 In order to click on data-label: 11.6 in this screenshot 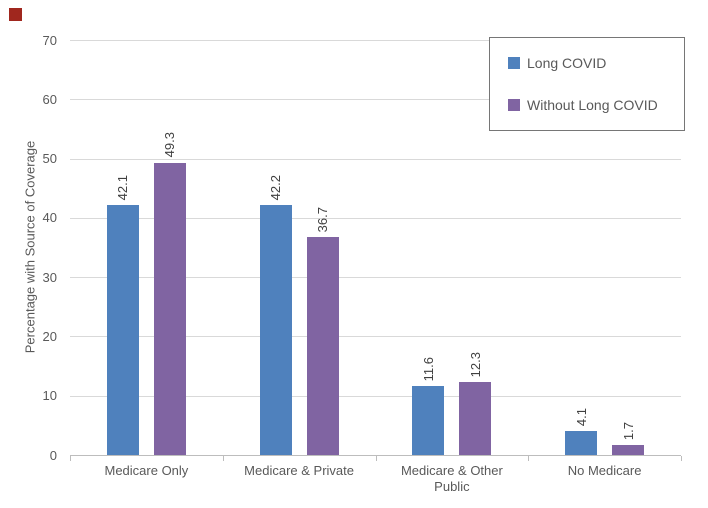, I will do `click(428, 369)`.